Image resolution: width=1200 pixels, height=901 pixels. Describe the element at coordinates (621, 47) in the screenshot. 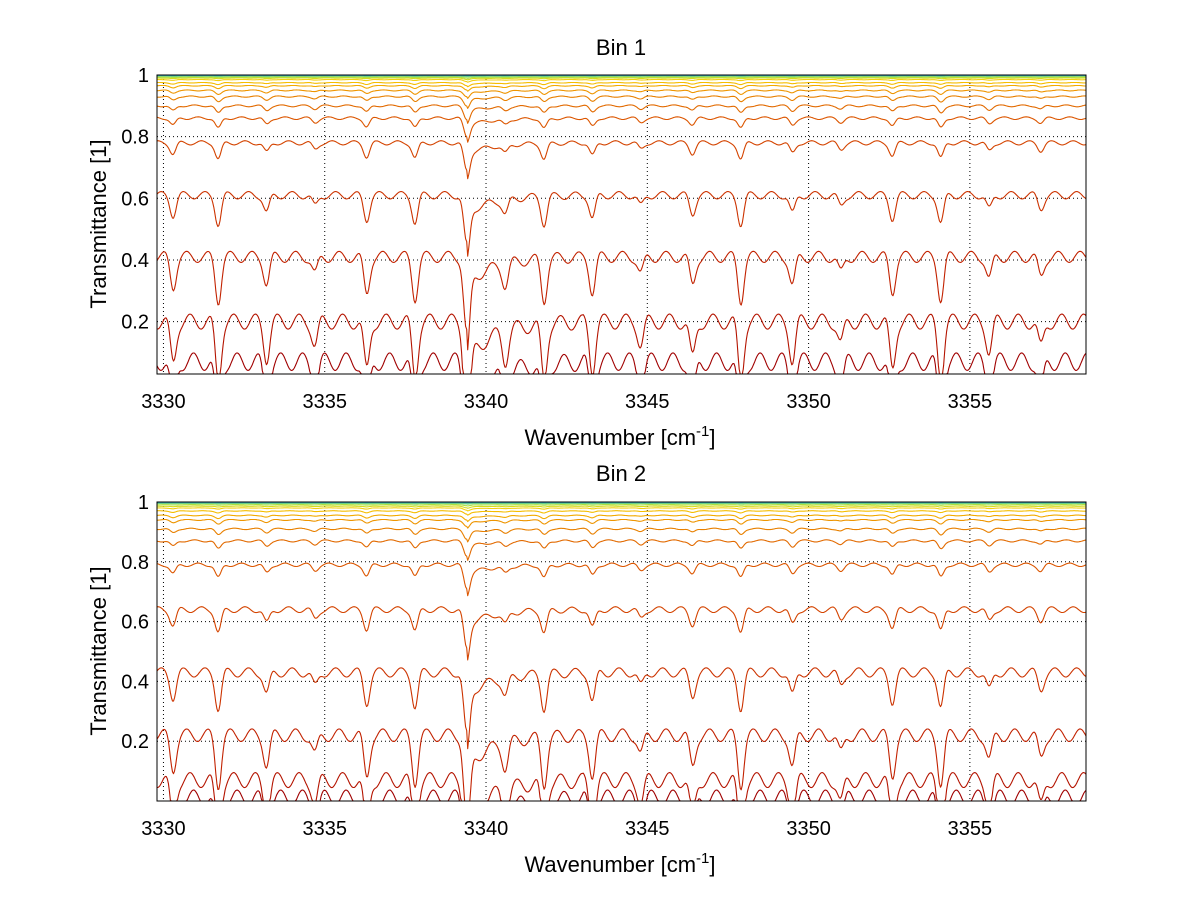

I see `chart-title: Bin 1` at that location.